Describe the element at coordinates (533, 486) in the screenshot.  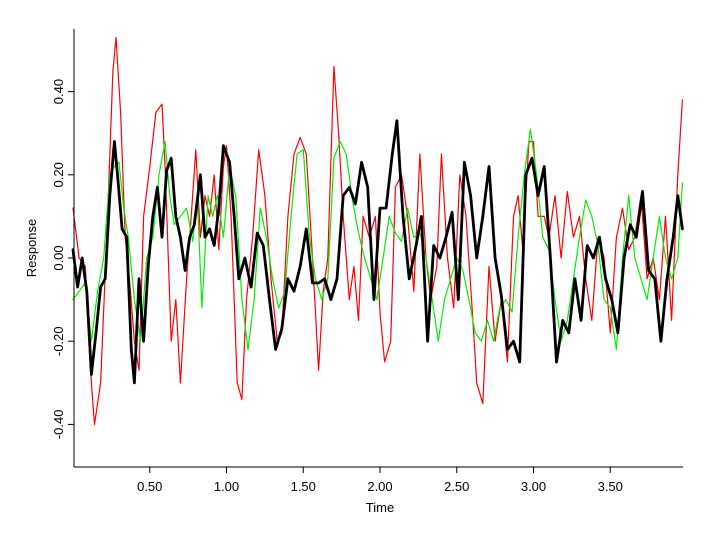
I see `x-tick-label: 3.00` at that location.